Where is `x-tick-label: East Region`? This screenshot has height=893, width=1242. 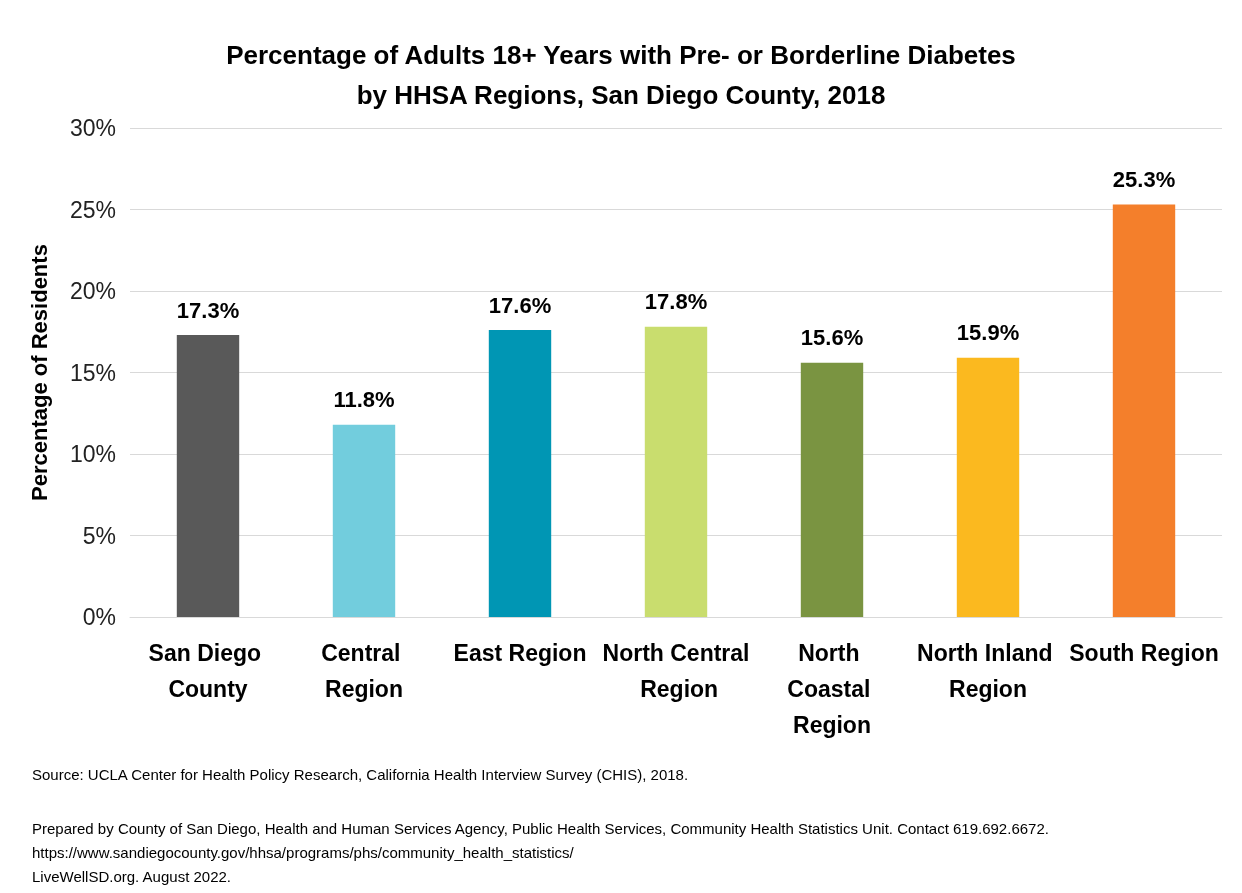 x-tick-label: East Region is located at coordinates (520, 653).